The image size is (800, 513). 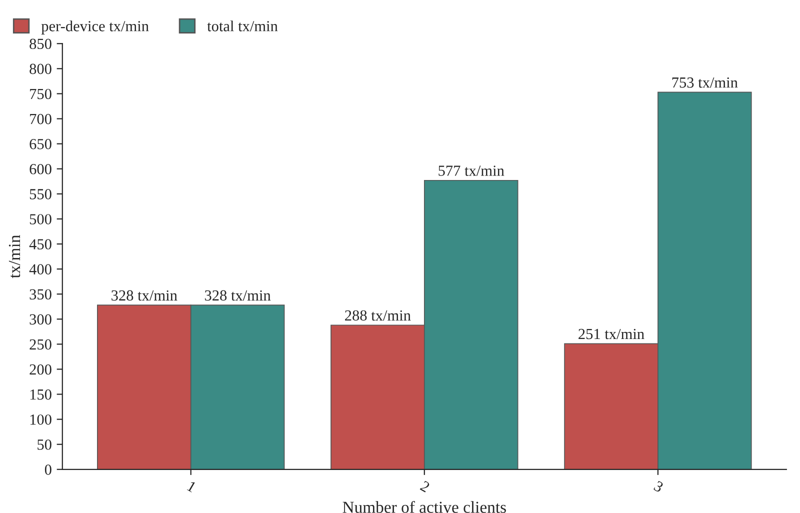 What do you see at coordinates (41, 319) in the screenshot?
I see `y-tick-label: 300` at bounding box center [41, 319].